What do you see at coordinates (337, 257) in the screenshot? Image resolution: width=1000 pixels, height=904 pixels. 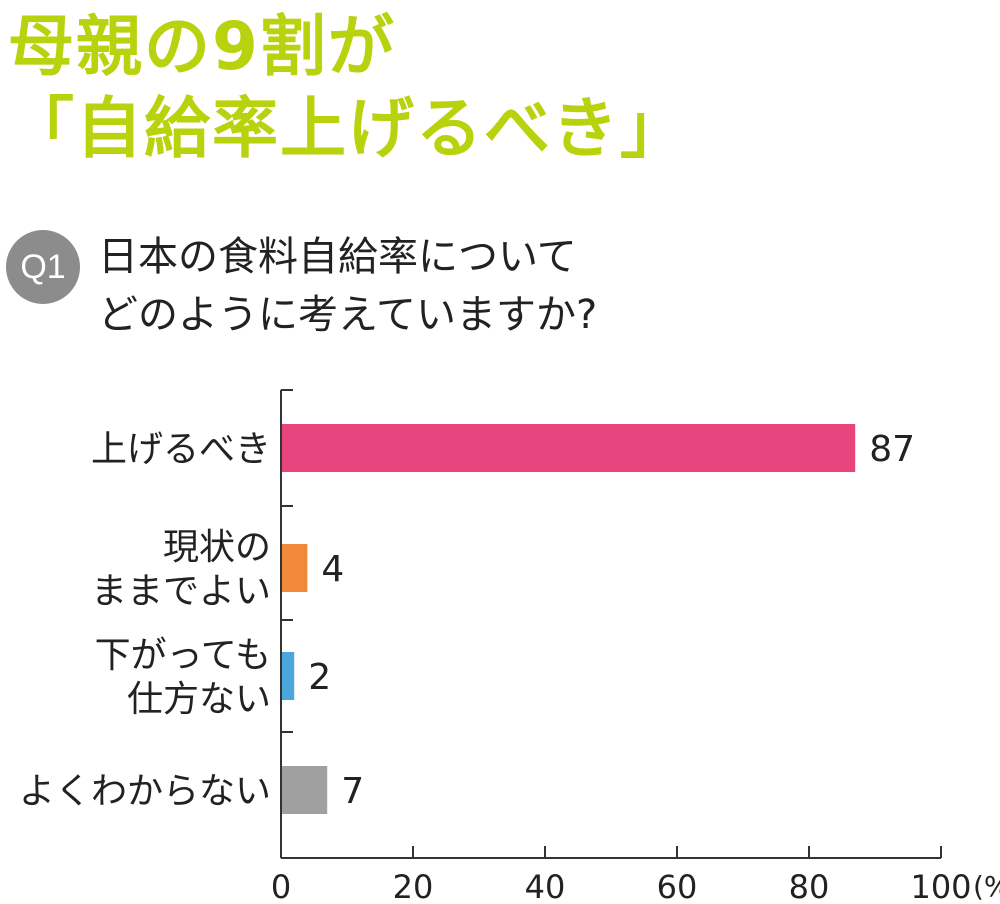 I see `question-line-1: 日本の食料自給率について` at bounding box center [337, 257].